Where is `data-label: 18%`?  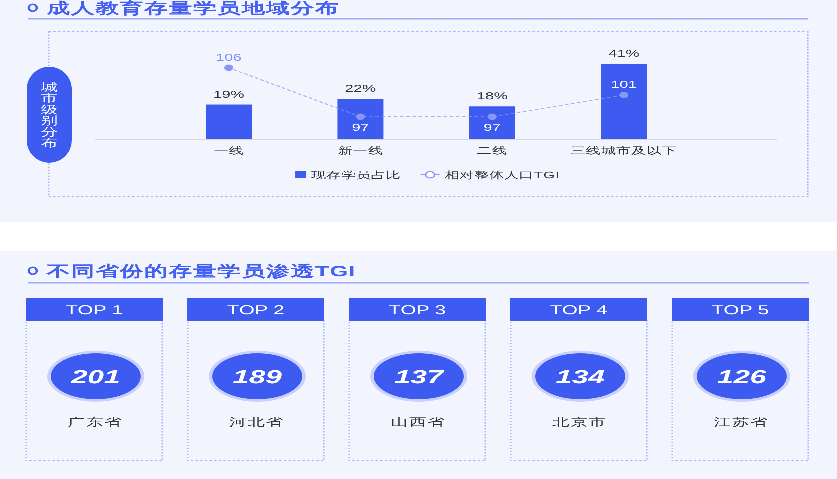 data-label: 18% is located at coordinates (492, 96).